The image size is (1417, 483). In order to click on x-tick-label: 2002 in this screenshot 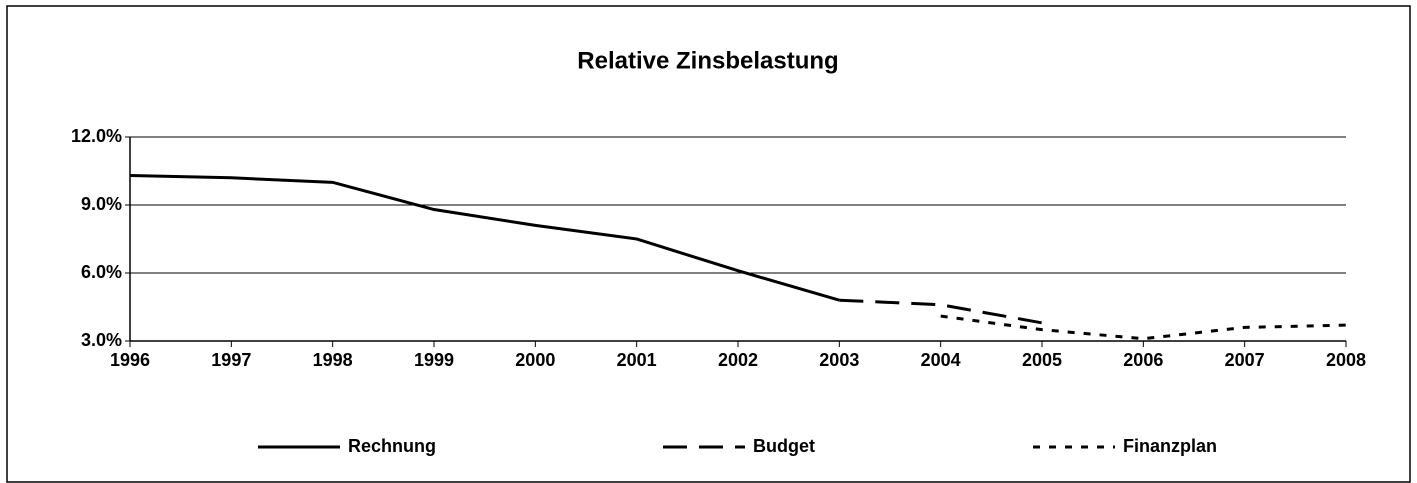, I will do `click(738, 360)`.